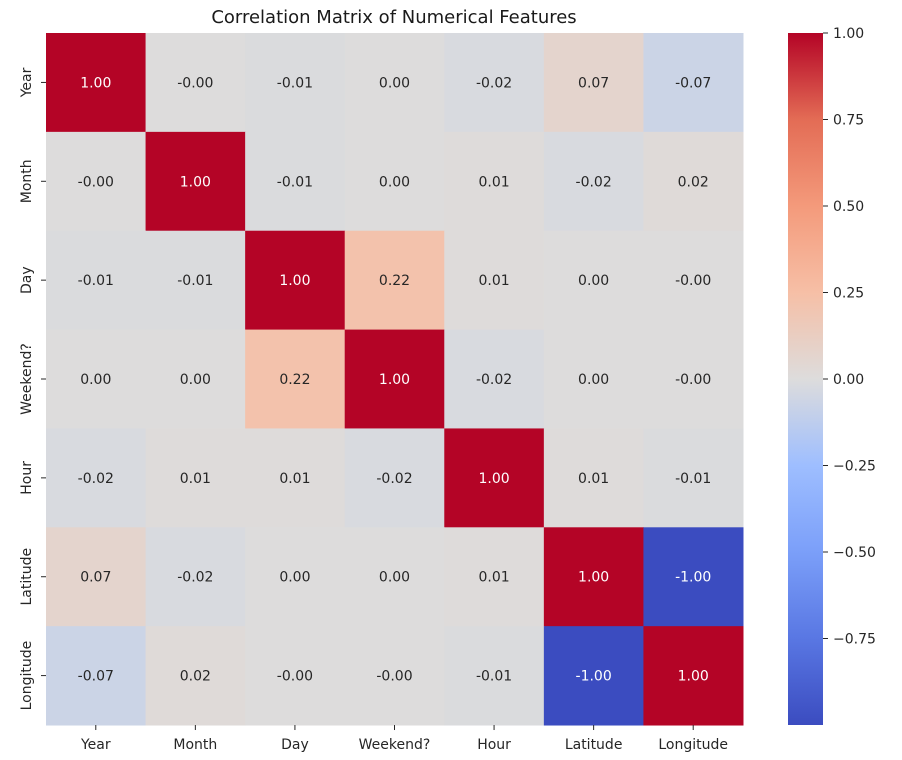 This screenshot has width=902, height=760. Describe the element at coordinates (693, 745) in the screenshot. I see `x-tick-label: Longitude` at that location.